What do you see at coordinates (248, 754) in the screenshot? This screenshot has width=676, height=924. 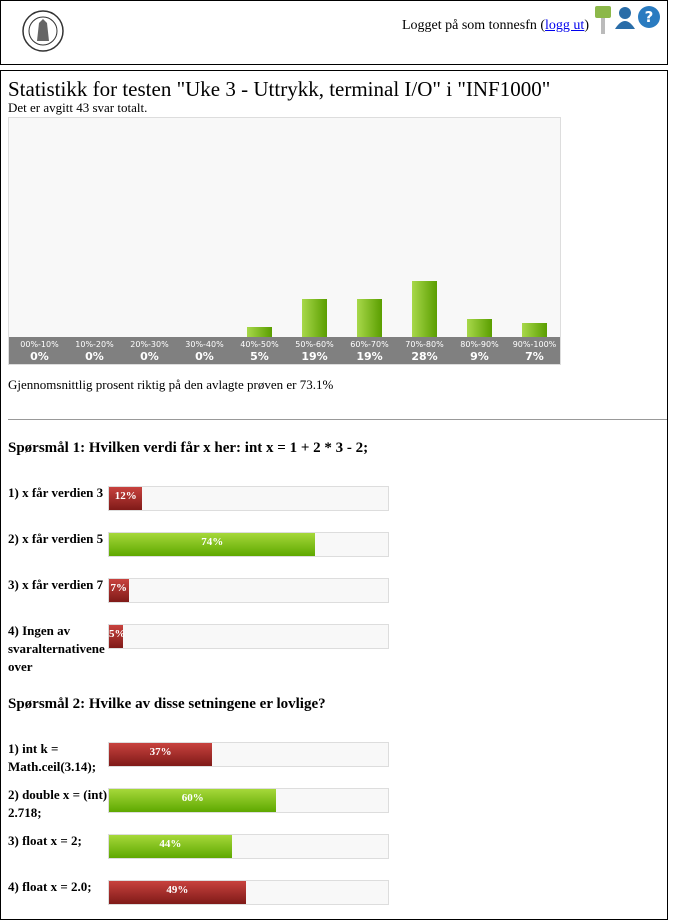 I see `result-track: 37%` at bounding box center [248, 754].